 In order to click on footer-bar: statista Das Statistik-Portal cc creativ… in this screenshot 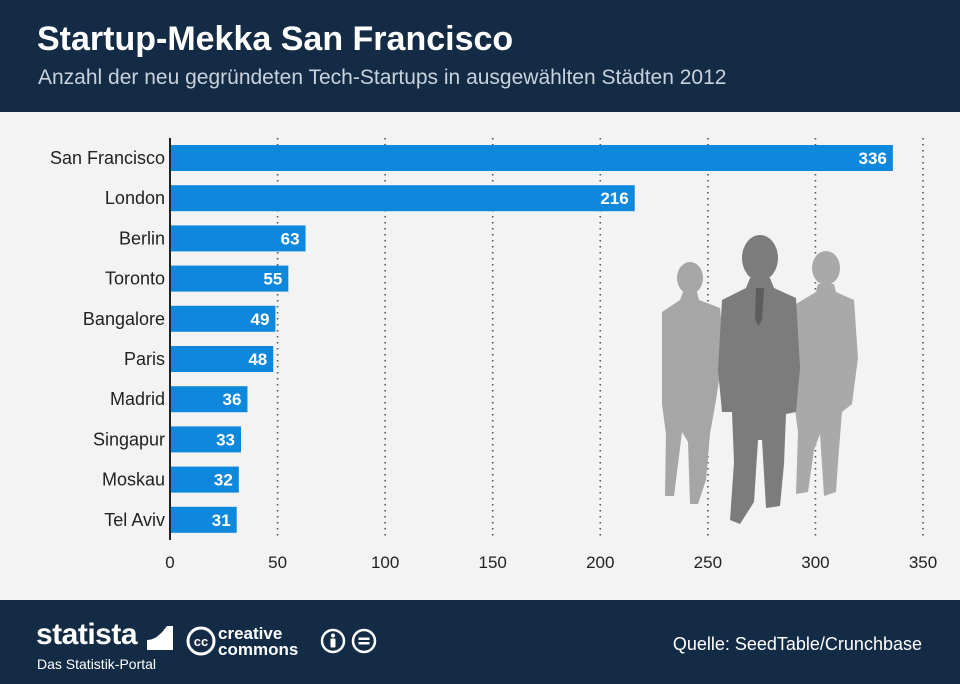, I will do `click(480, 642)`.